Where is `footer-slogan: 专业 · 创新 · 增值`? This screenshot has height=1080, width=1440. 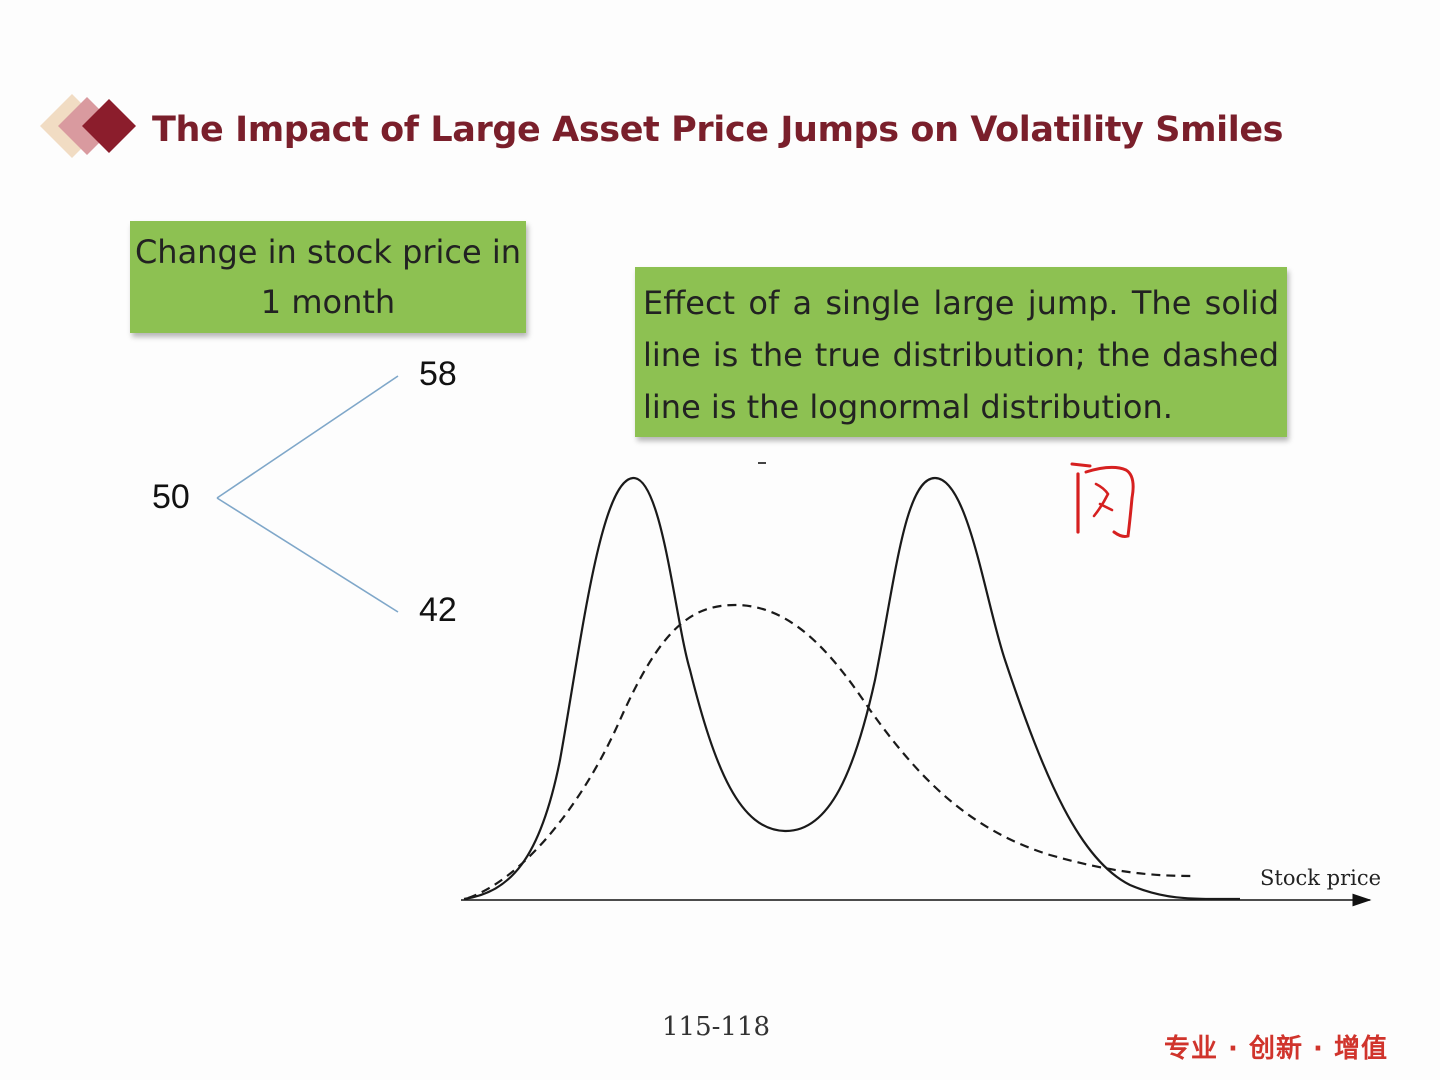 footer-slogan: 专业 · 创新 · 增值 is located at coordinates (1276, 1049).